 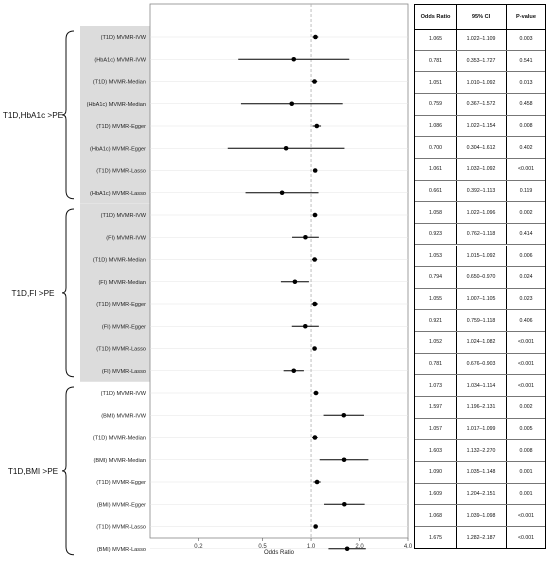 What do you see at coordinates (526, 212) in the screenshot?
I see `p-value-cell: 0.002` at bounding box center [526, 212].